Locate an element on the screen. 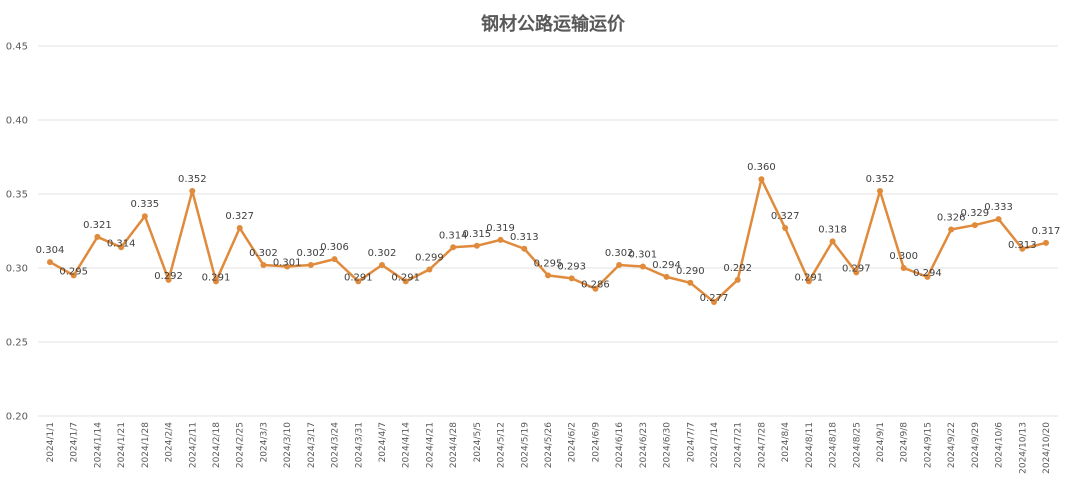 Image resolution: width=1080 pixels, height=484 pixels. x-tick-label: 2024/10/6 is located at coordinates (1000, 445).